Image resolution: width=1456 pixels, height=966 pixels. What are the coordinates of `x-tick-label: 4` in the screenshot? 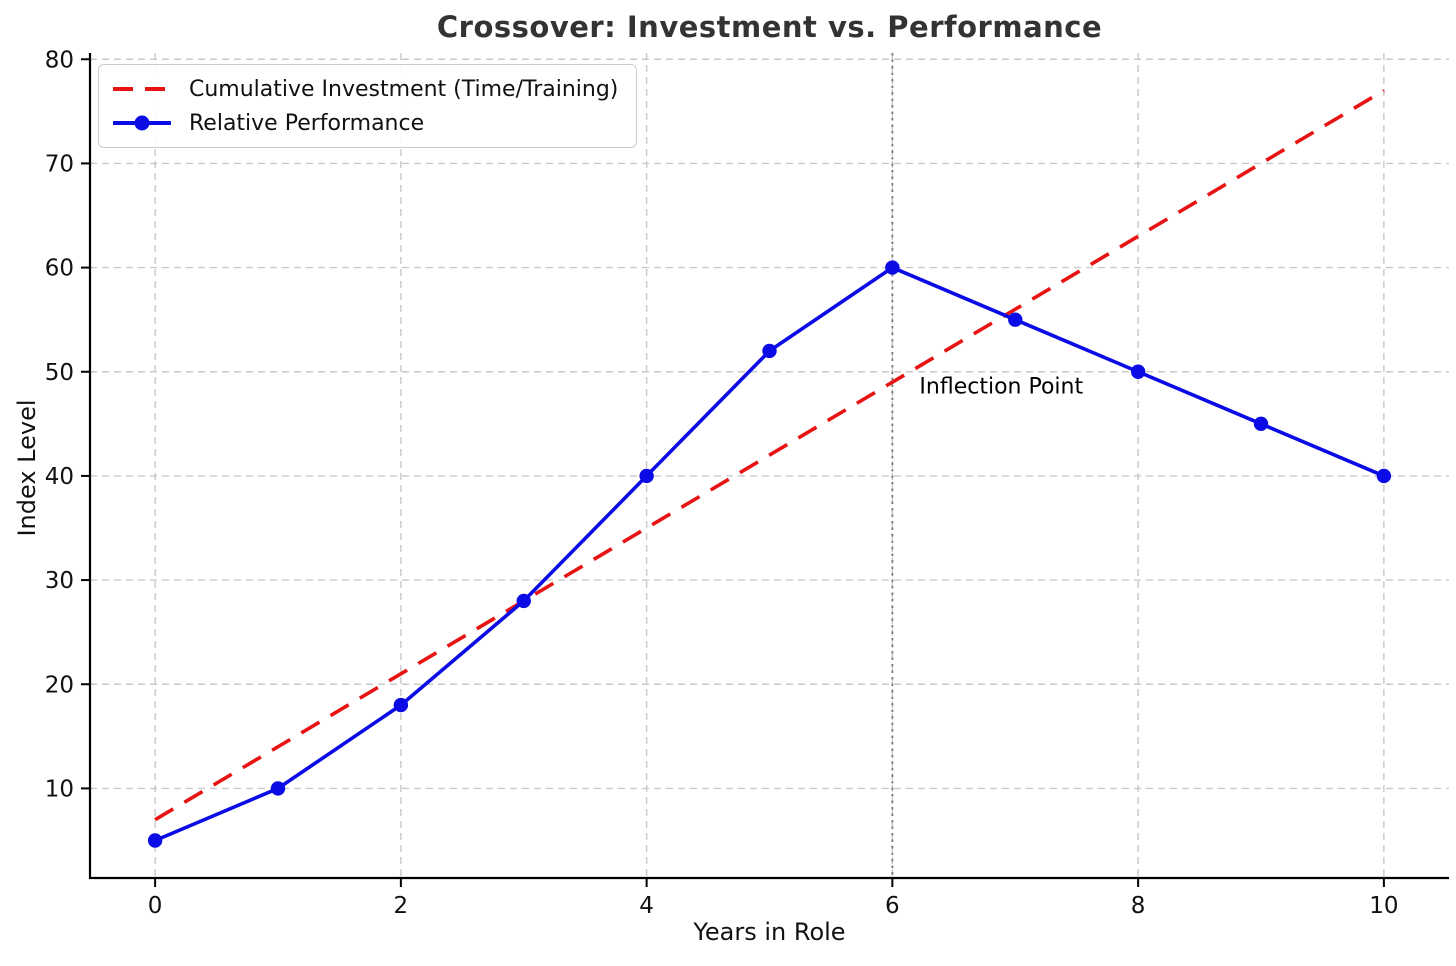 It's located at (646, 906).